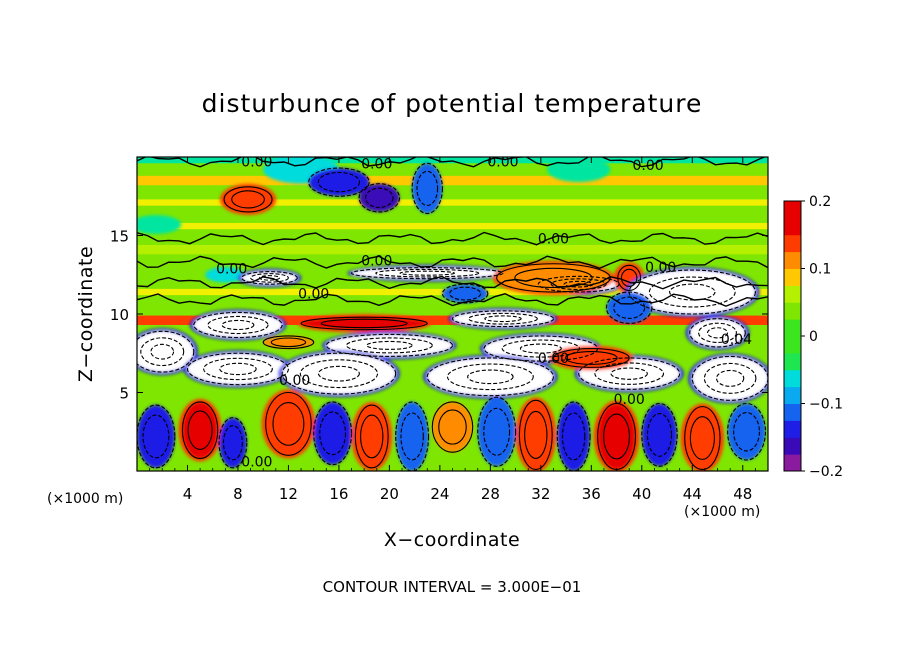 This screenshot has width=904, height=654. What do you see at coordinates (591, 494) in the screenshot?
I see `x-tick-label-36: 36` at bounding box center [591, 494].